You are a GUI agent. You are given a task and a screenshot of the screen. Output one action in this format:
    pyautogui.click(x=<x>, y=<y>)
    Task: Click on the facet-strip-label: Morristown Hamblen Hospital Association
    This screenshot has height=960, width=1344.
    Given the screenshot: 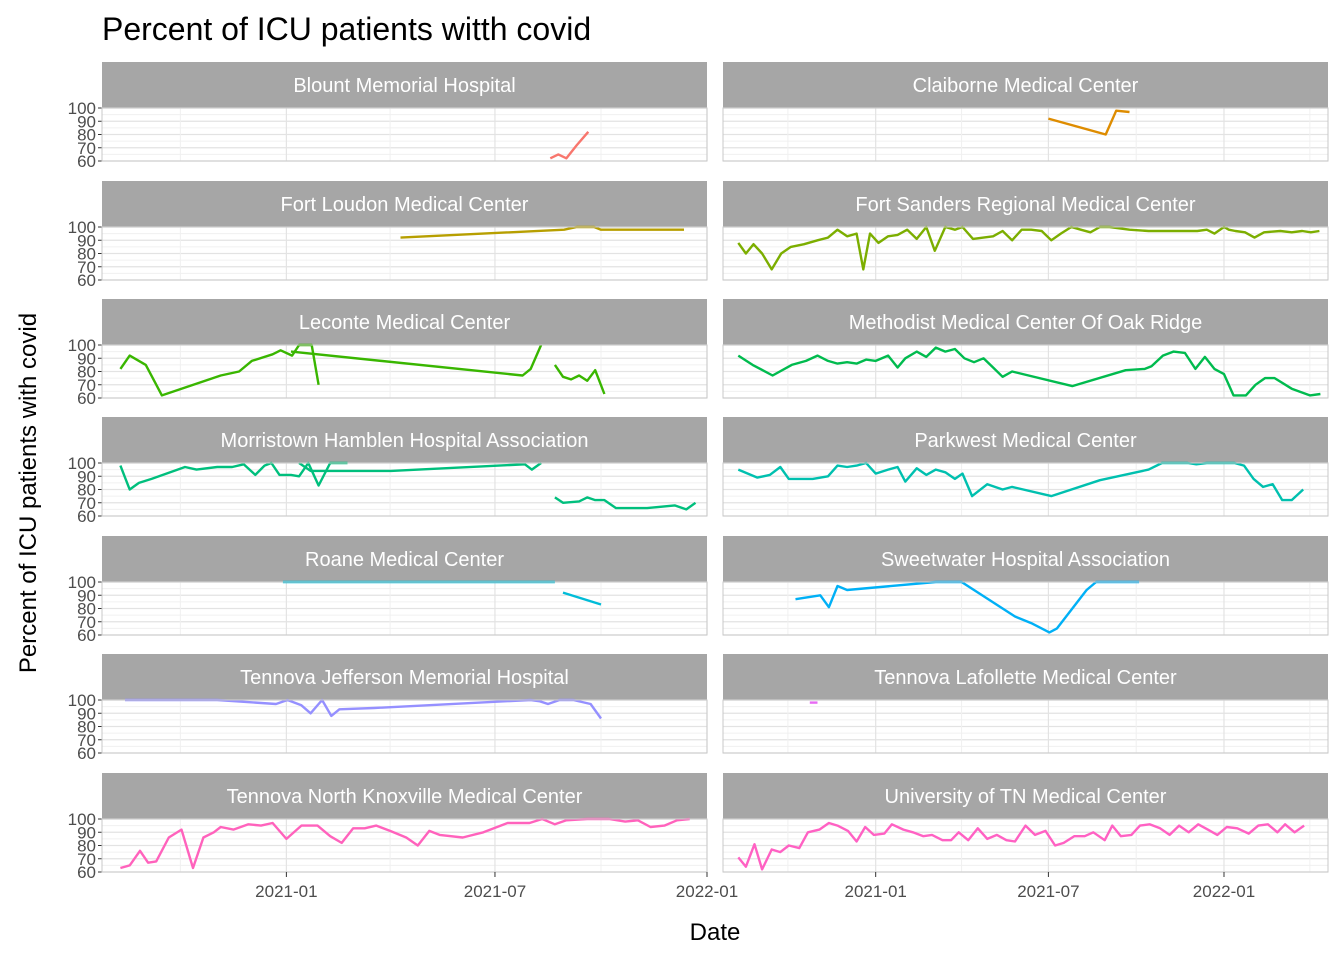 What is the action you would take?
    pyautogui.click(x=405, y=441)
    